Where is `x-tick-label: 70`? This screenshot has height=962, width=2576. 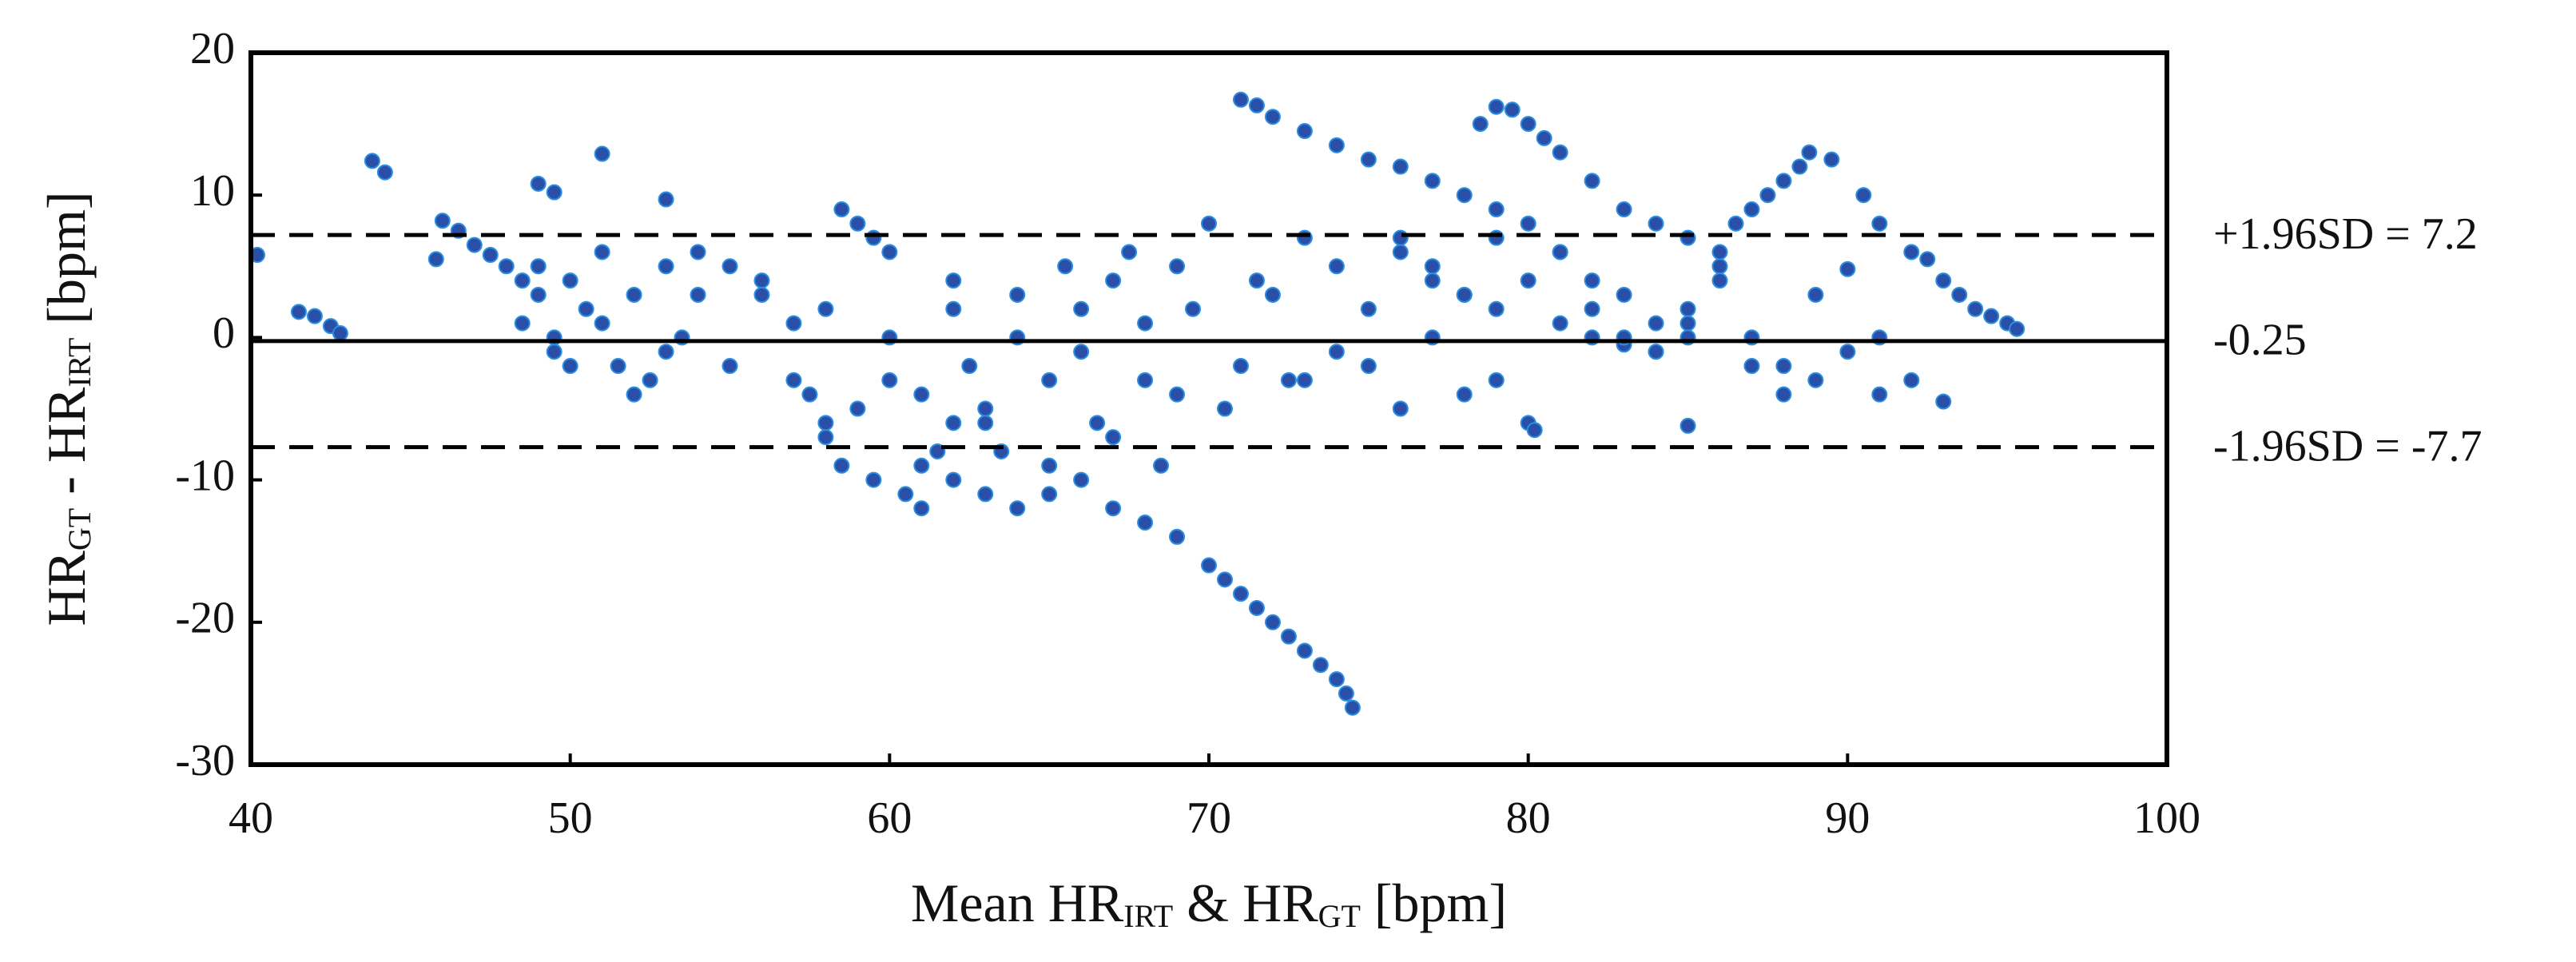 x-tick-label: 70 is located at coordinates (1209, 818).